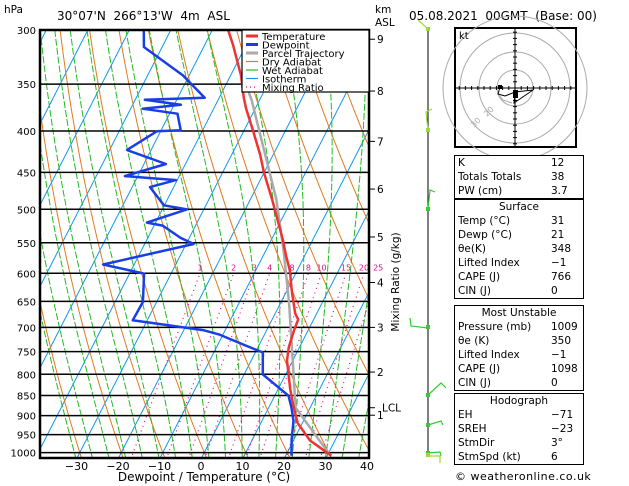 The image size is (629, 486). Describe the element at coordinates (484, 221) in the screenshot. I see `row-label: Temp (°C)` at that location.